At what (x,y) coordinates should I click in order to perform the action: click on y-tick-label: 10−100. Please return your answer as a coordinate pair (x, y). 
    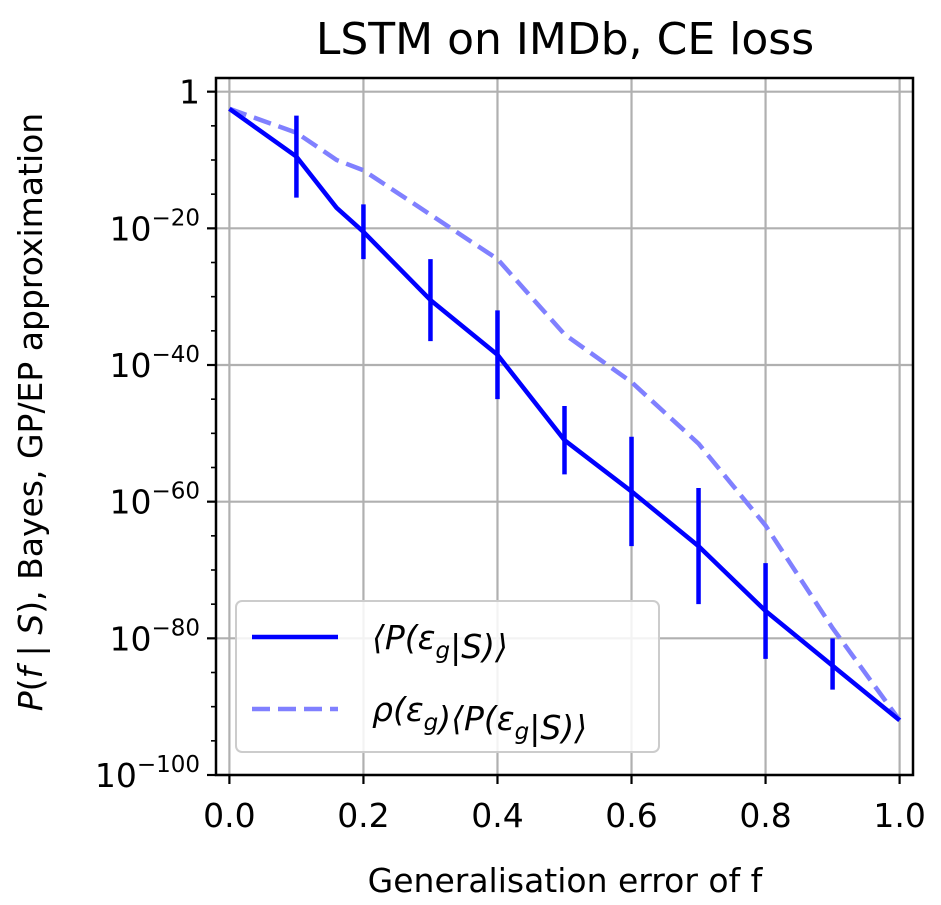
    Looking at the image, I should click on (147, 773).